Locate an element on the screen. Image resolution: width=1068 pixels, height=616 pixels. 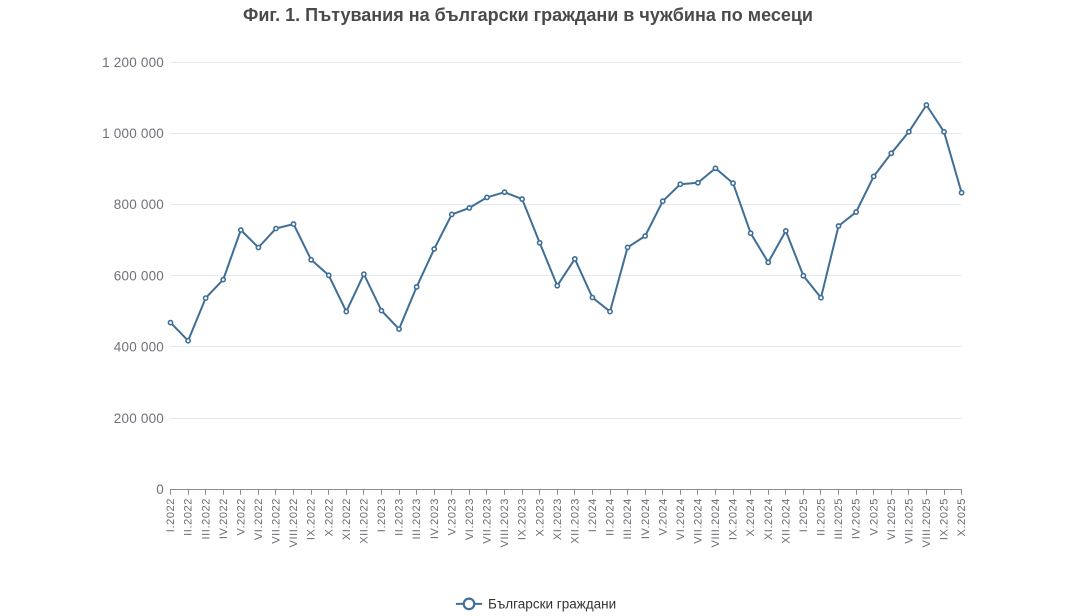
svg-text: III.2024 is located at coordinates (628, 519).